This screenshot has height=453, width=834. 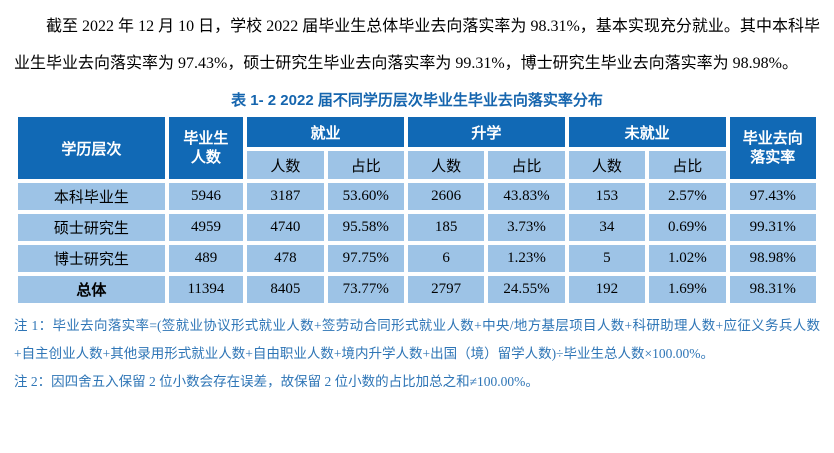 I want to click on table-cell: 99.31%, so click(x=772, y=227).